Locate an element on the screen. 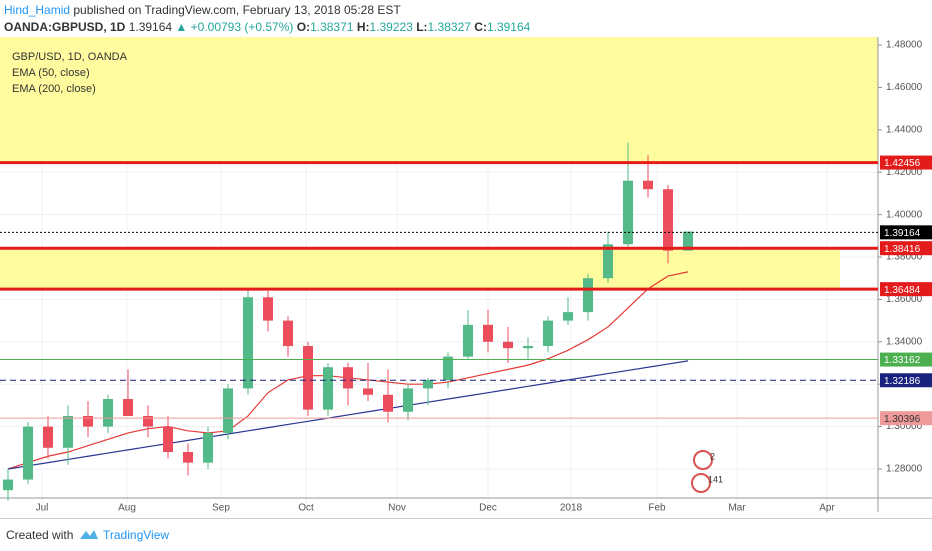 The height and width of the screenshot is (551, 932). created: Created with is located at coordinates (40, 535).